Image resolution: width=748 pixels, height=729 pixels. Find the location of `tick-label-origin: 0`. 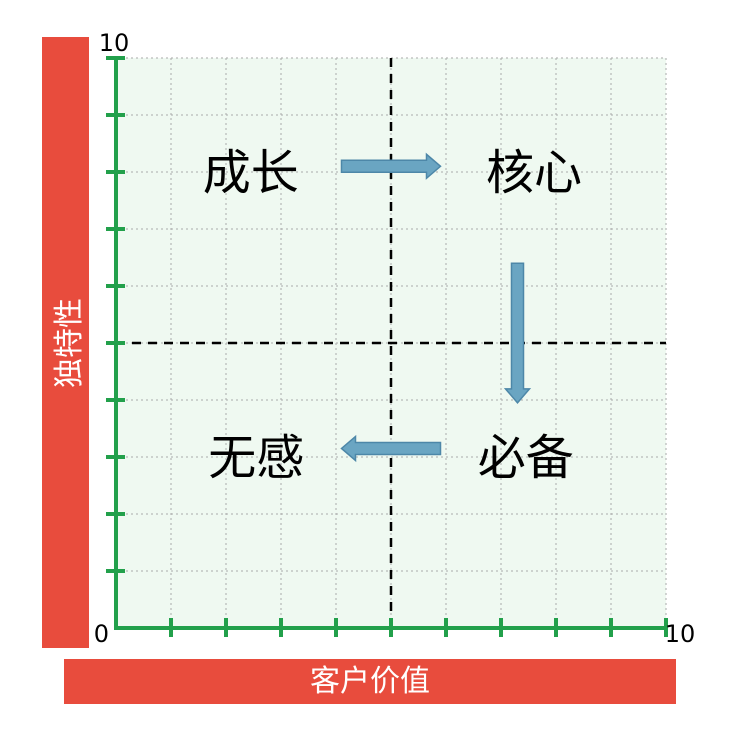

tick-label-origin: 0 is located at coordinates (101, 634).